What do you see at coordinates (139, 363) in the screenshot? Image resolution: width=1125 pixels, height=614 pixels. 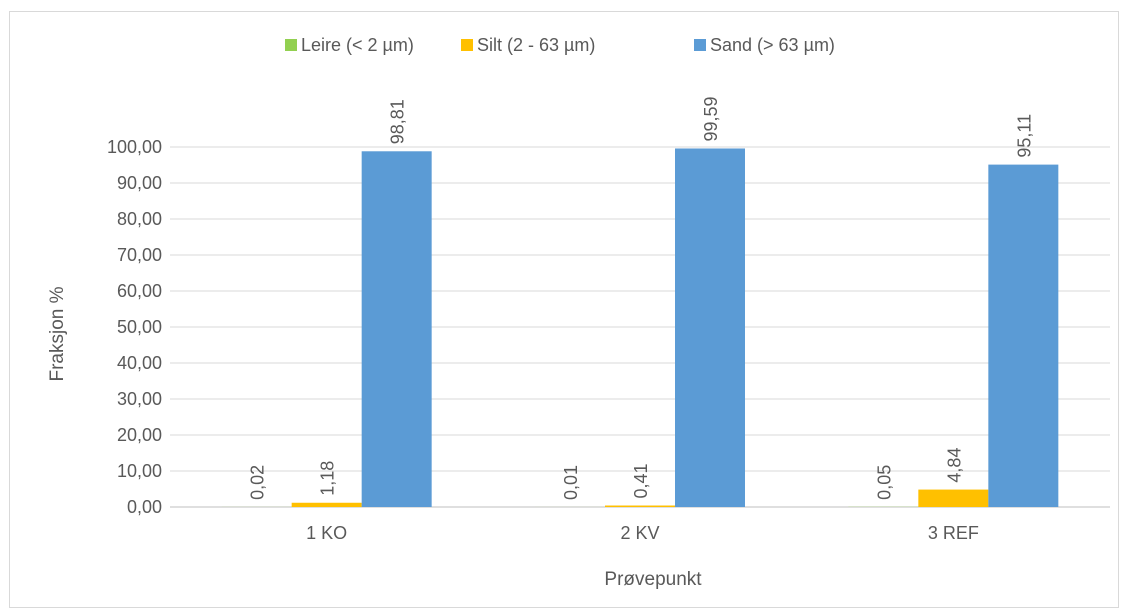 I see `y-tick-label: 40,00` at bounding box center [139, 363].